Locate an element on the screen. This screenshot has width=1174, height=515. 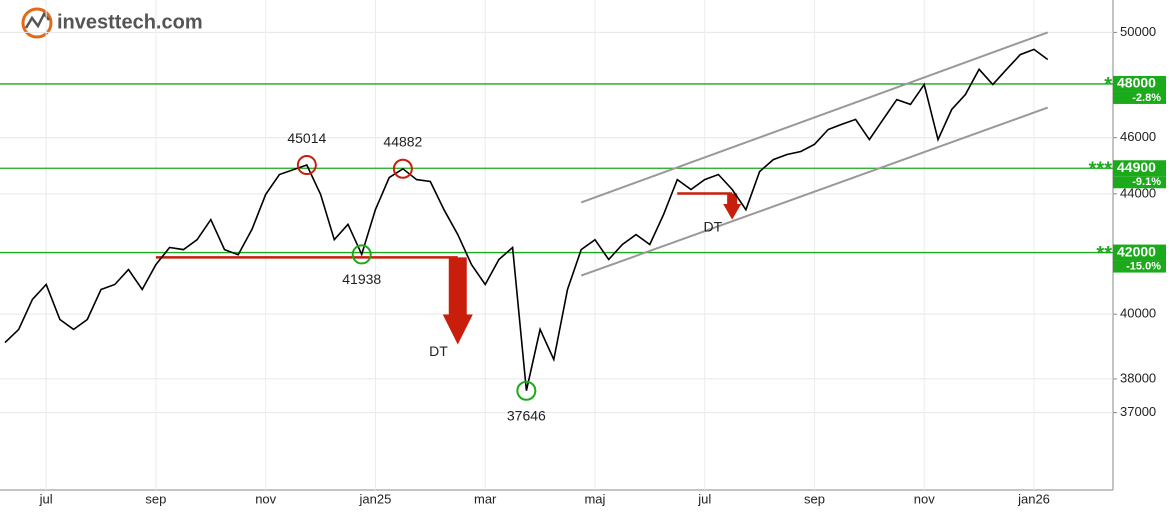
y-tick-label: 37000 is located at coordinates (1138, 411).